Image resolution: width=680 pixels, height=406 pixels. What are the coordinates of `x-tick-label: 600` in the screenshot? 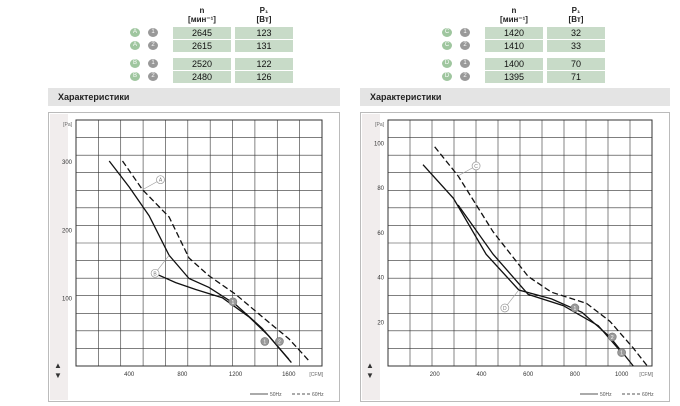 It's located at (528, 375).